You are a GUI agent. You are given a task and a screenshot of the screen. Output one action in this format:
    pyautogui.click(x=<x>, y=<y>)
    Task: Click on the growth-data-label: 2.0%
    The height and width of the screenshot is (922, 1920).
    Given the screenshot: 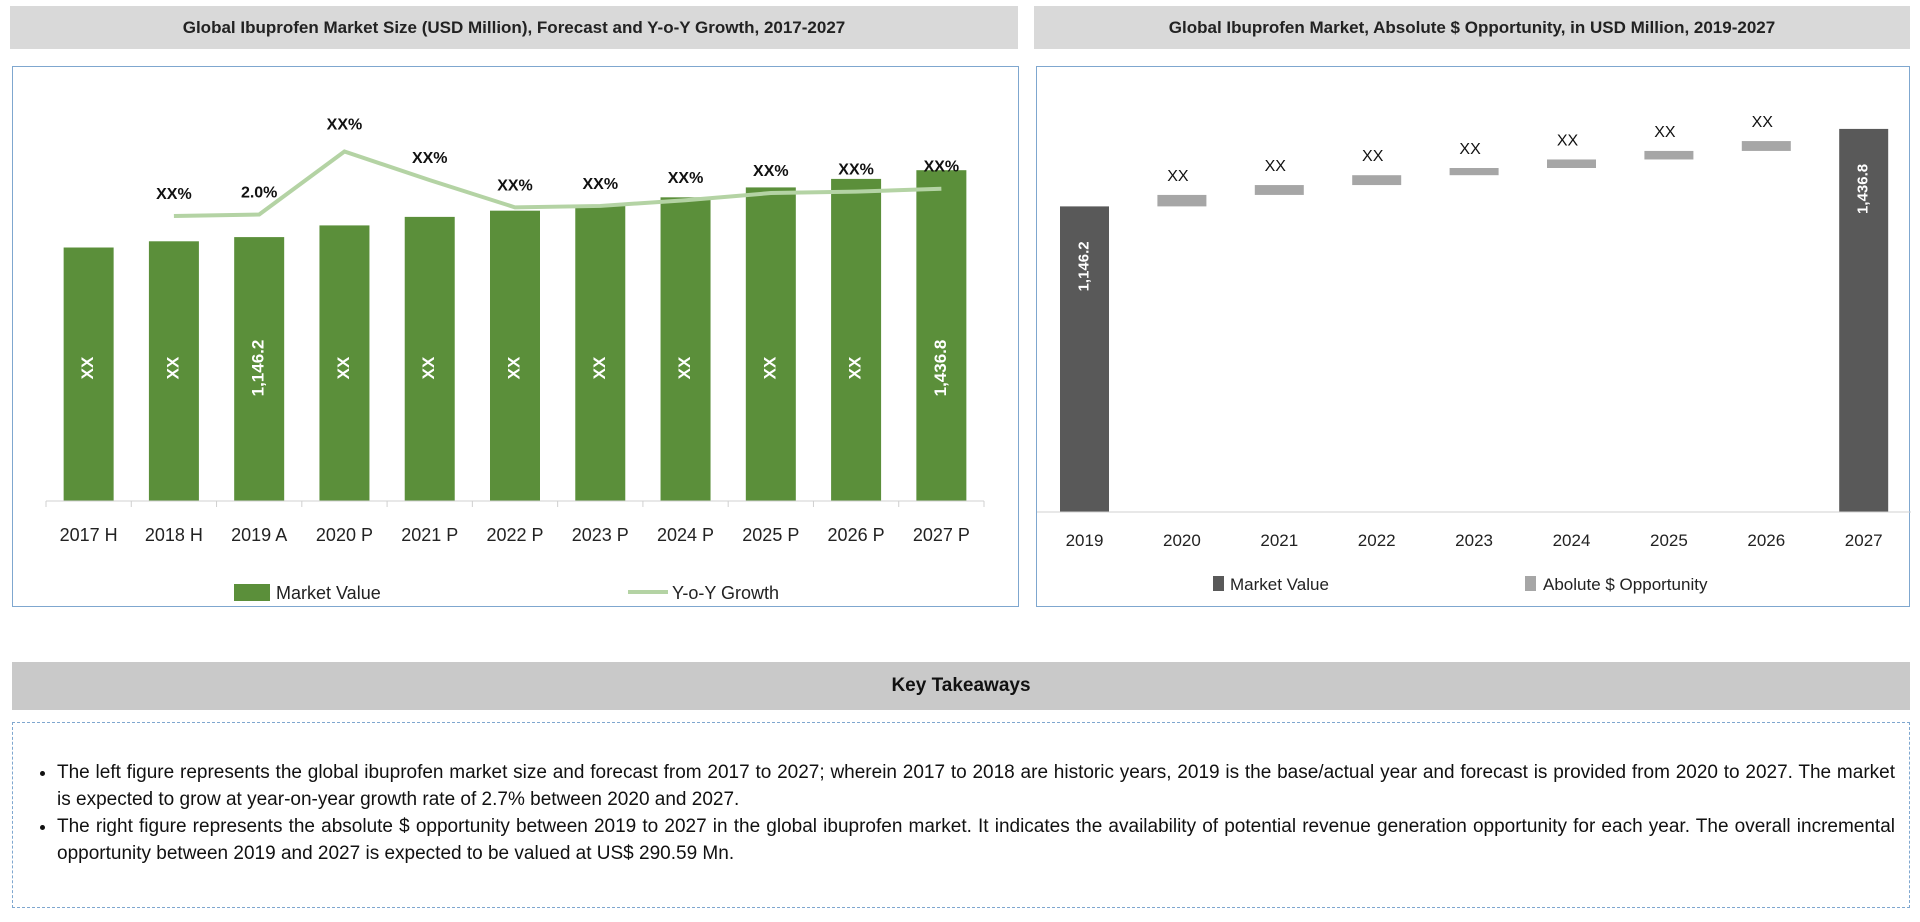 What is the action you would take?
    pyautogui.click(x=259, y=193)
    